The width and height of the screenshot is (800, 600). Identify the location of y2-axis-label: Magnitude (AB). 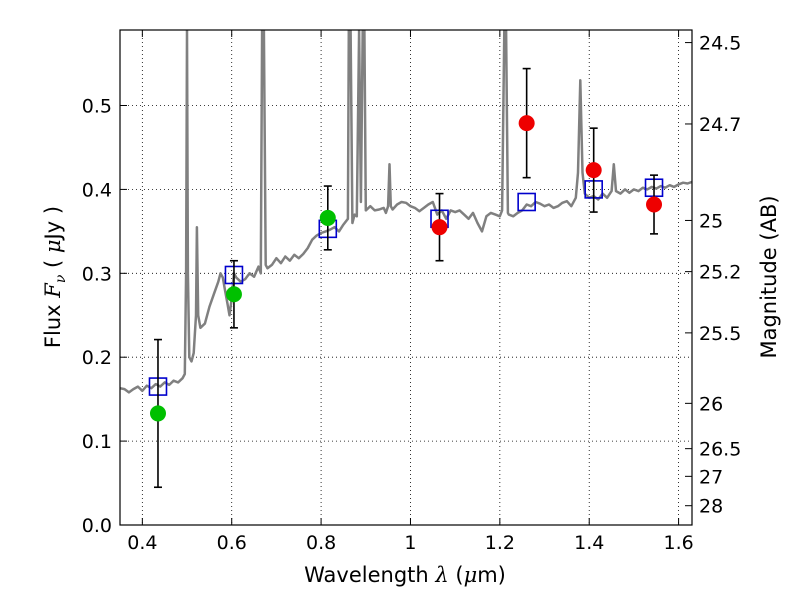
(769, 276).